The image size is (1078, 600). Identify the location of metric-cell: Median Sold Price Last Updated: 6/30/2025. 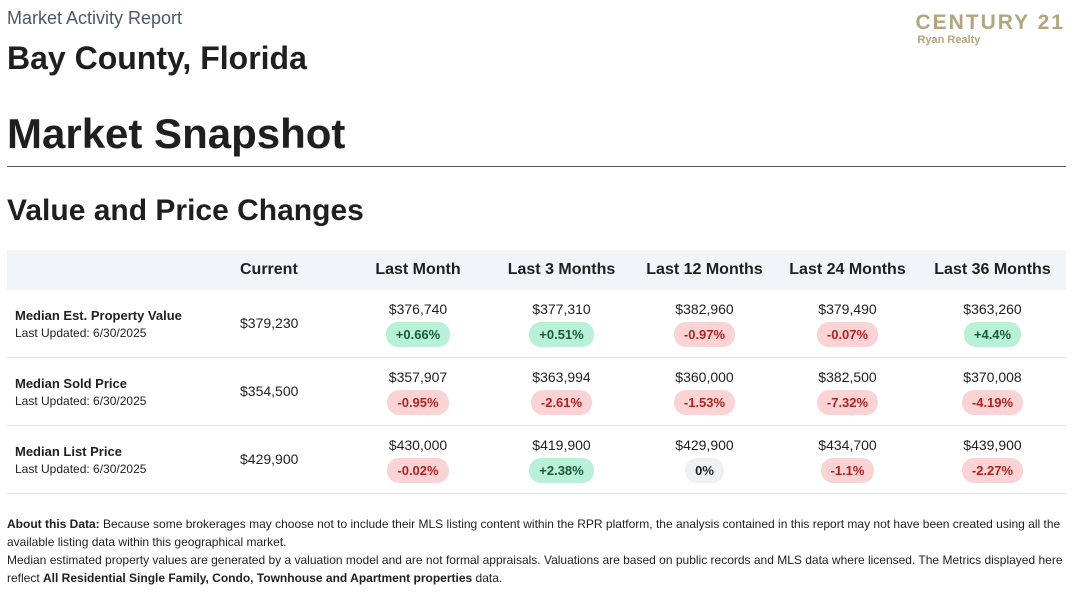
(123, 391).